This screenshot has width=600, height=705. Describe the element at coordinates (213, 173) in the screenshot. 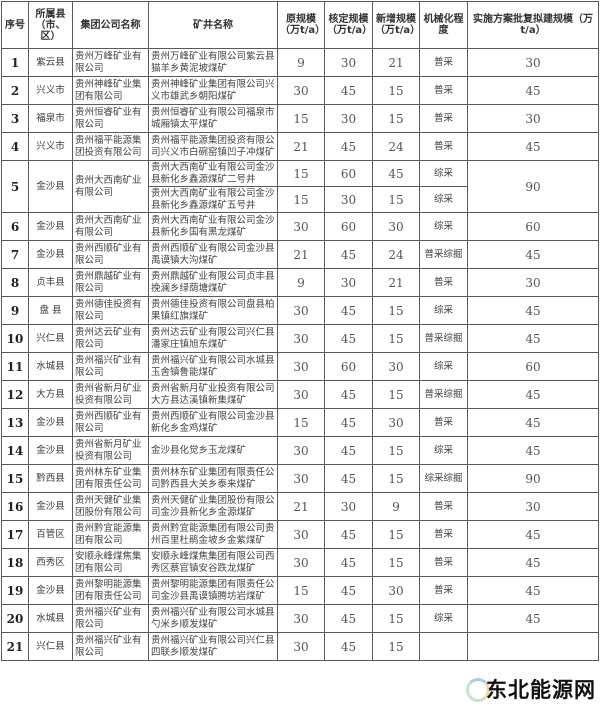

I see `mine-name-cell: 贵州大西南矿业有限公司金沙县新化乡鑫源煤矿二号井` at that location.